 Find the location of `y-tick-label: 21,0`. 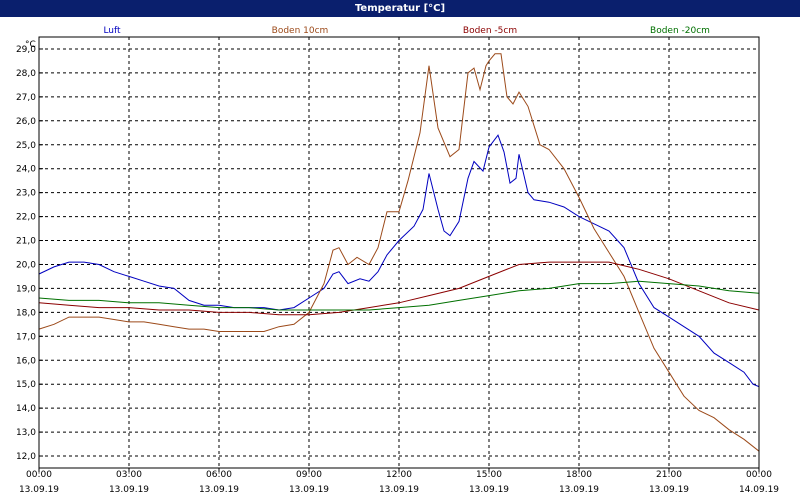

y-tick-label: 21,0 is located at coordinates (26, 242).